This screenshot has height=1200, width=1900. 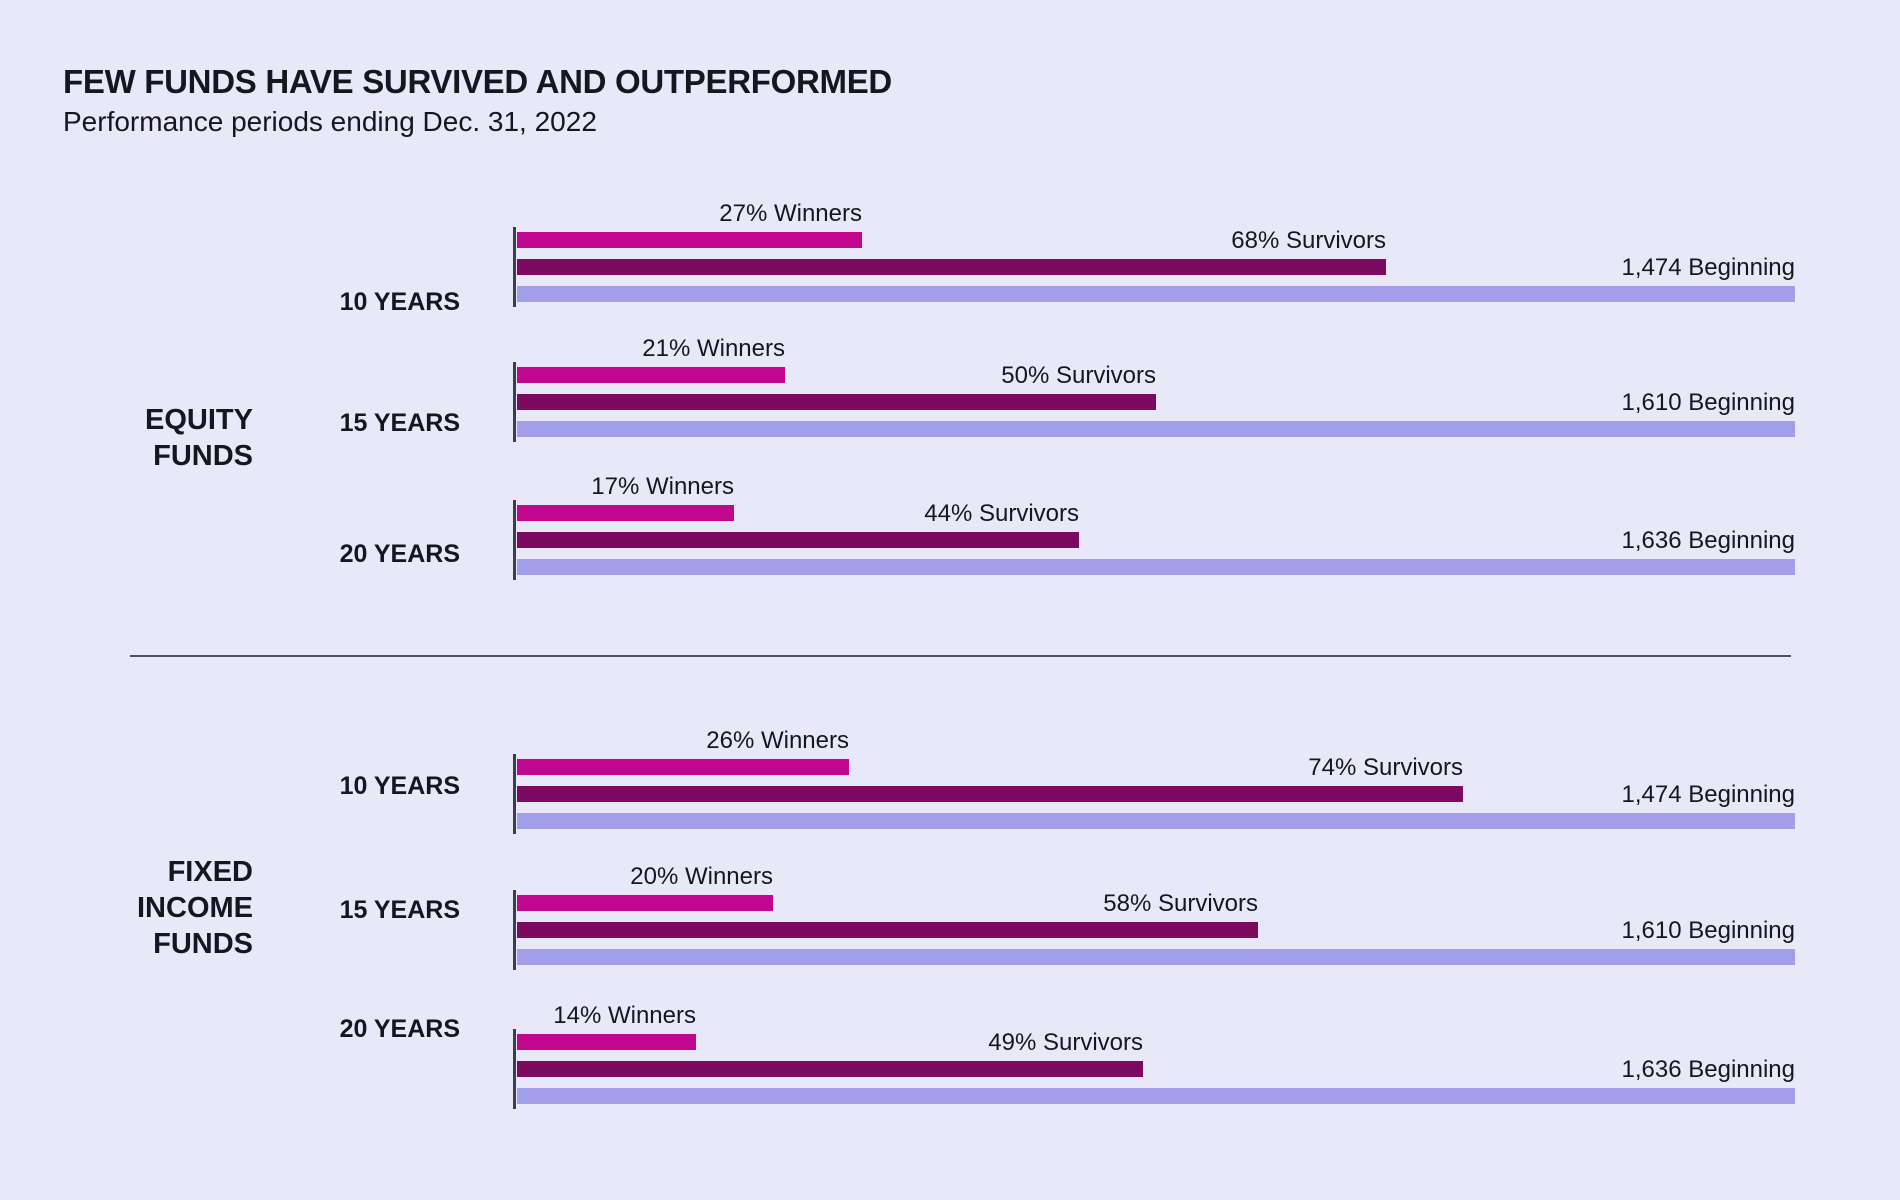 What do you see at coordinates (960, 656) in the screenshot?
I see `section-divider` at bounding box center [960, 656].